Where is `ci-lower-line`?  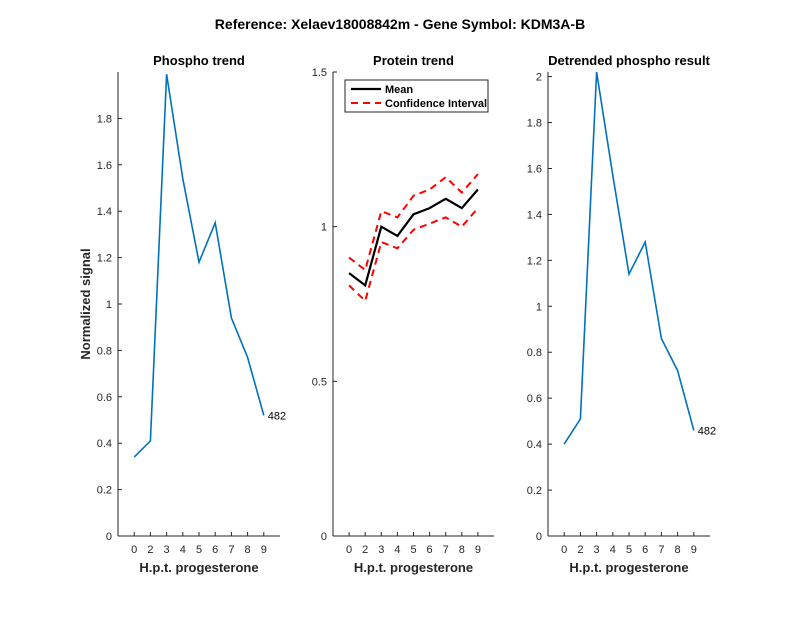
ci-lower-line is located at coordinates (413, 255).